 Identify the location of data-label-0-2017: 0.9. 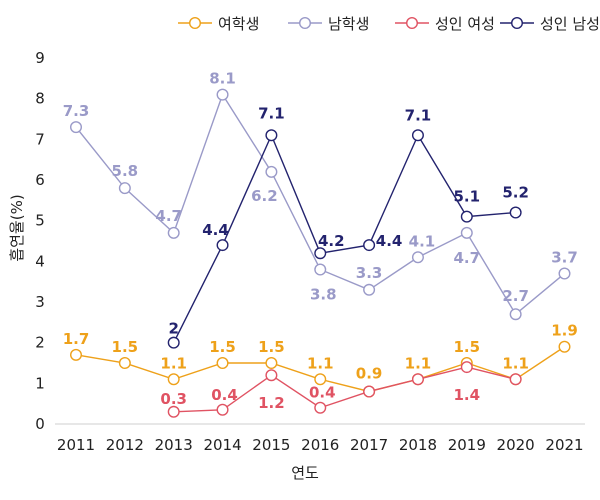
(369, 373).